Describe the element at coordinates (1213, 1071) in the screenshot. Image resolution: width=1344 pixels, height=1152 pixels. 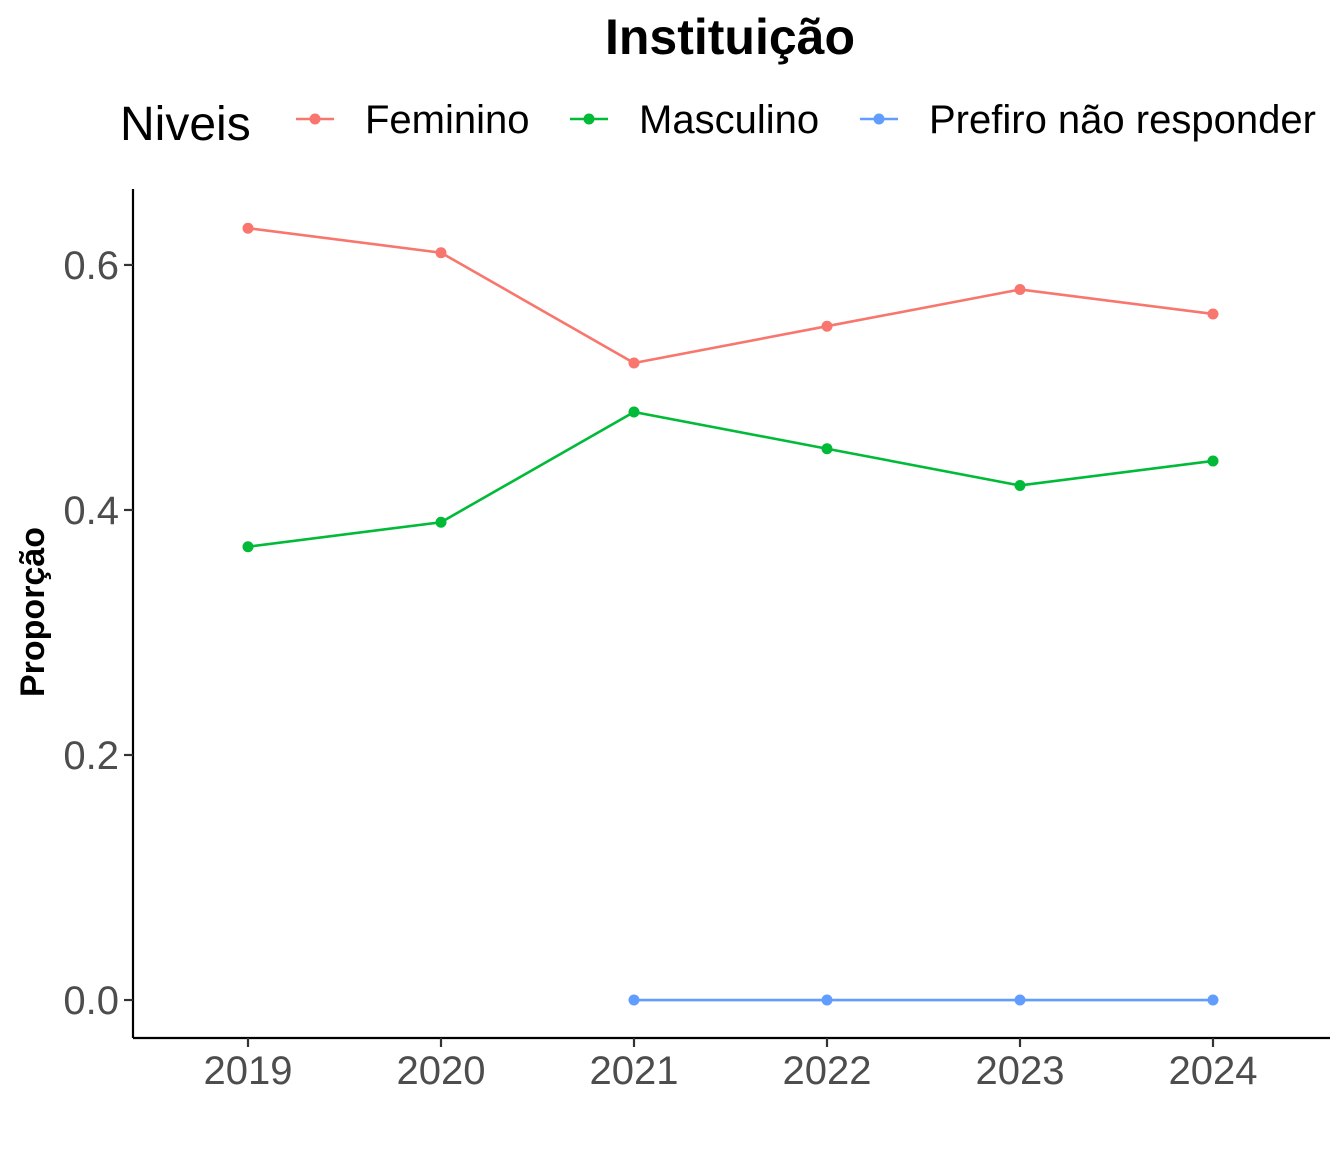
I see `x-tick-label: 2024` at that location.